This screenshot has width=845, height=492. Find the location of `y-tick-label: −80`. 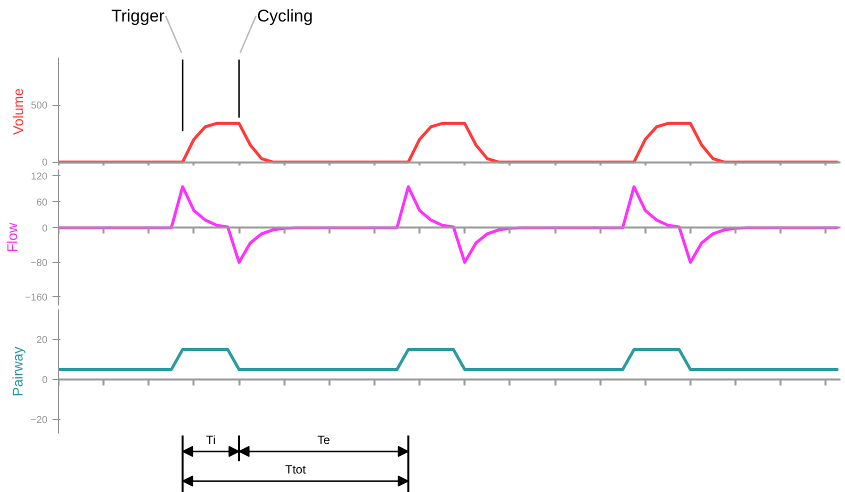

y-tick-label: −80 is located at coordinates (39, 263).